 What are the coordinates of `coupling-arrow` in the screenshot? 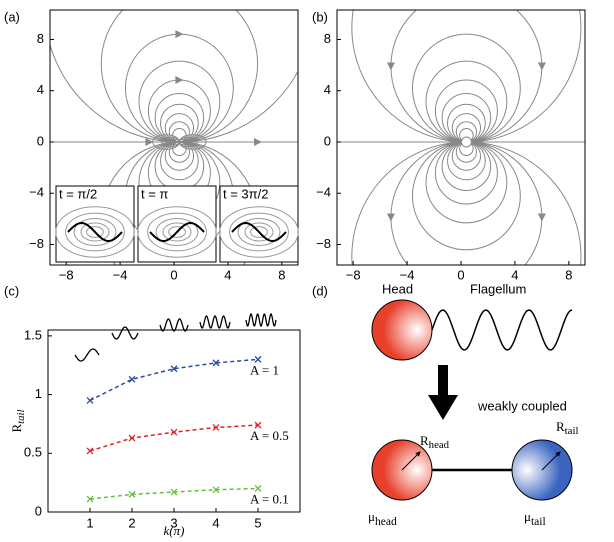 It's located at (443, 392).